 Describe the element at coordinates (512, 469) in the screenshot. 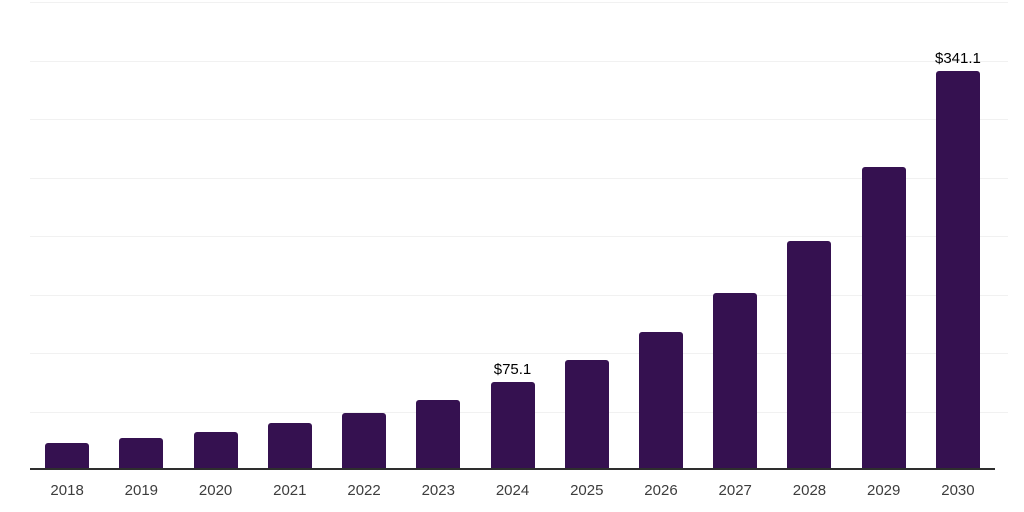

I see `x-axis-line` at that location.